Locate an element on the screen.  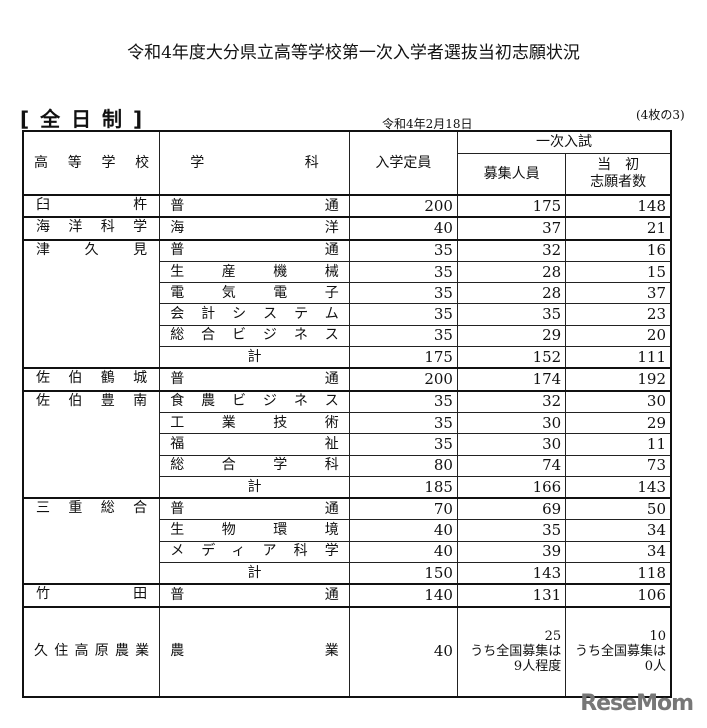
recruit-value: 32 is located at coordinates (511, 401).